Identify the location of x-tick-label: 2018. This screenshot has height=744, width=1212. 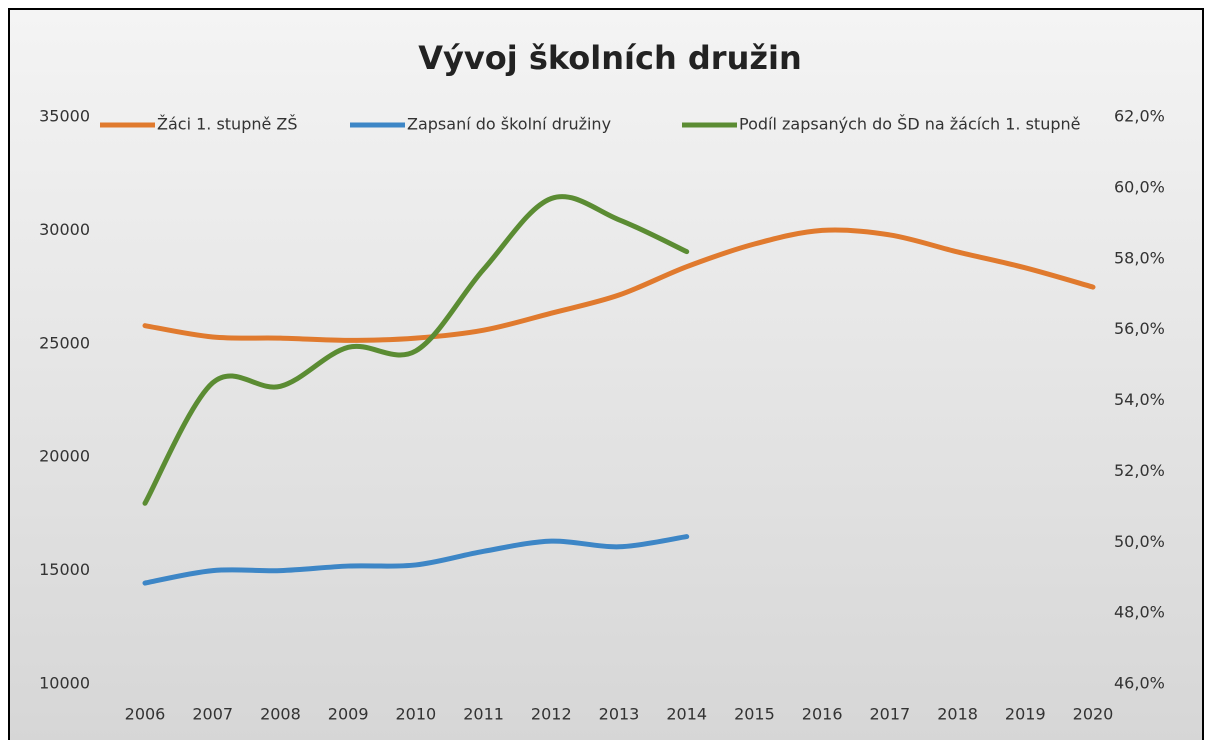
(957, 714).